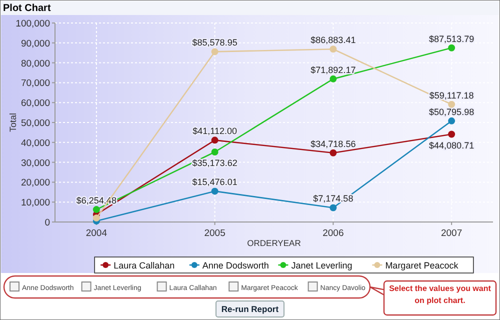 Image resolution: width=500 pixels, height=320 pixels. Describe the element at coordinates (451, 95) in the screenshot. I see `data-label: $59,117.18` at that location.